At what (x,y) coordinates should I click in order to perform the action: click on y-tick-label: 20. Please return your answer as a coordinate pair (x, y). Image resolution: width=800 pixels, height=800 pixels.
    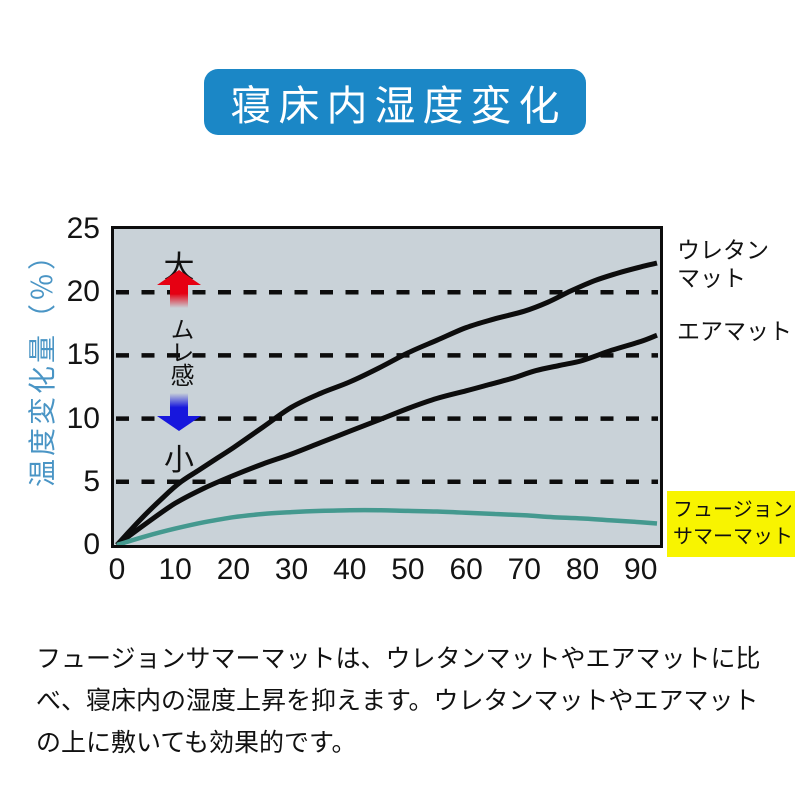
    Looking at the image, I should click on (83, 292).